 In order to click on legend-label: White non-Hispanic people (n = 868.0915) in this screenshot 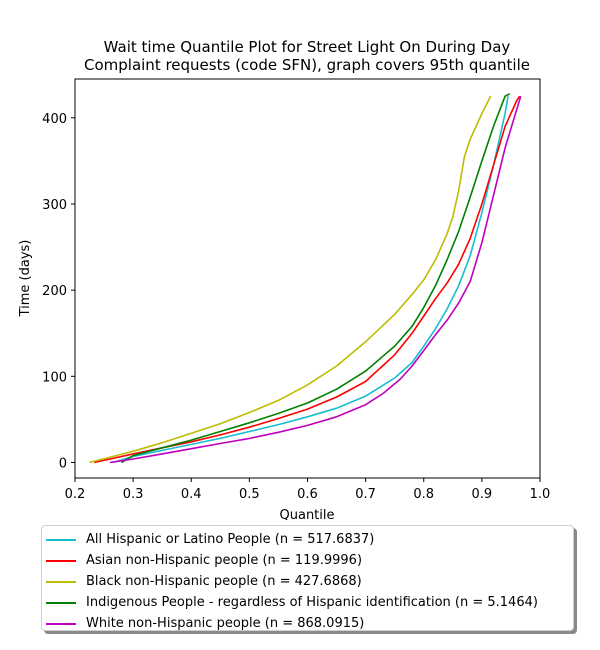, I will do `click(225, 623)`.